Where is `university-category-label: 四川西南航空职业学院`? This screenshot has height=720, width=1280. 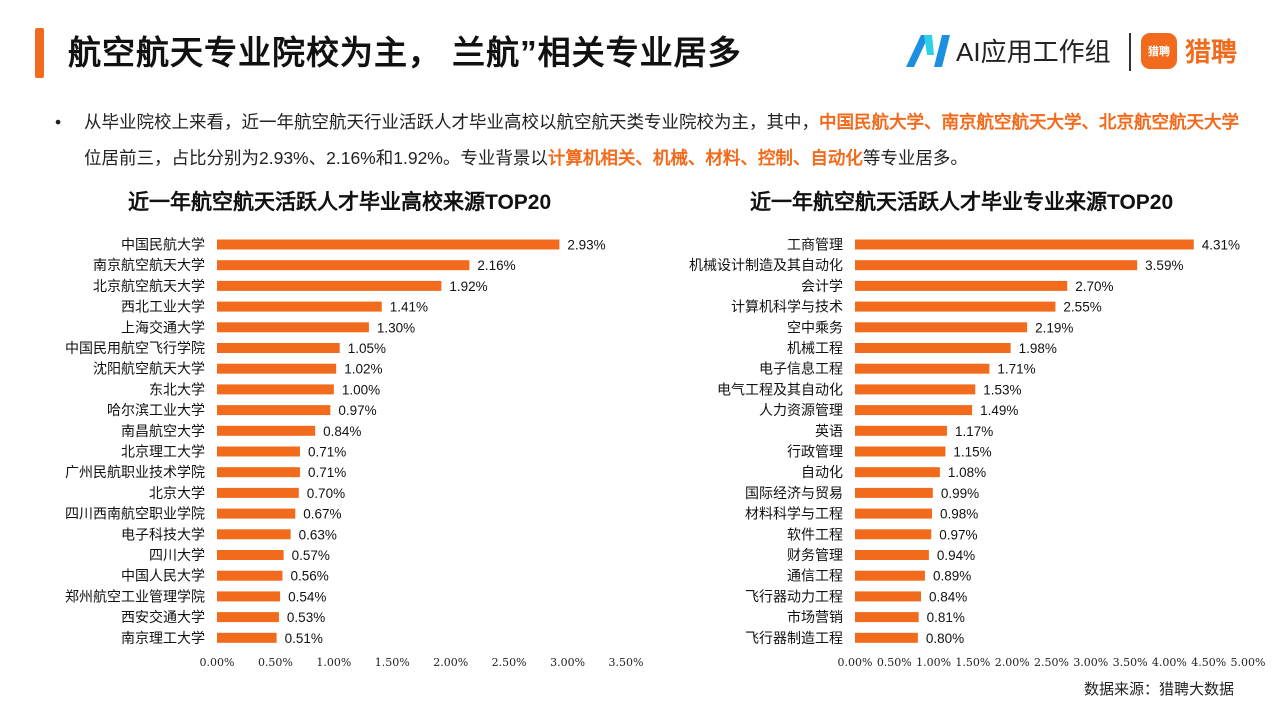
university-category-label: 四川西南航空职业学院 is located at coordinates (135, 514).